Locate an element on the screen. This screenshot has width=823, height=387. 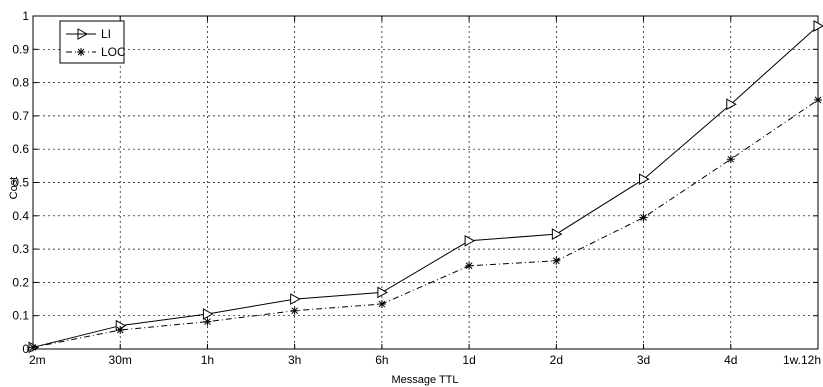
x-tick-label: 3d is located at coordinates (643, 360).